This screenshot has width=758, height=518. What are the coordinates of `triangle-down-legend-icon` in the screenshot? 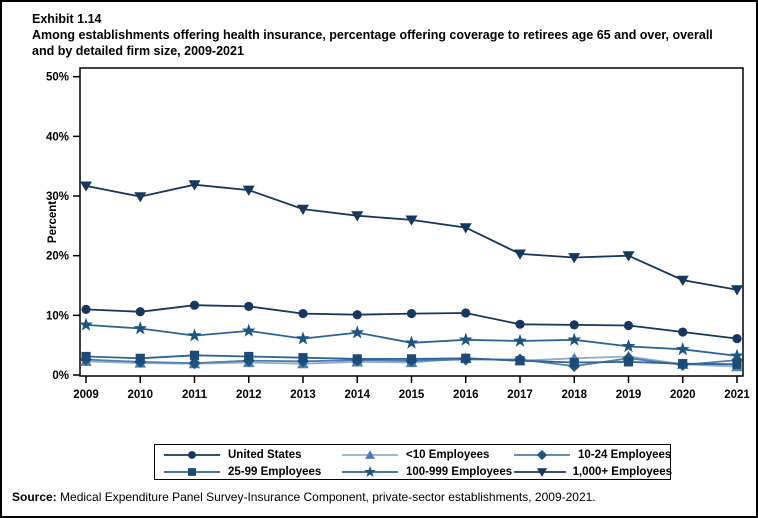 It's located at (540, 472).